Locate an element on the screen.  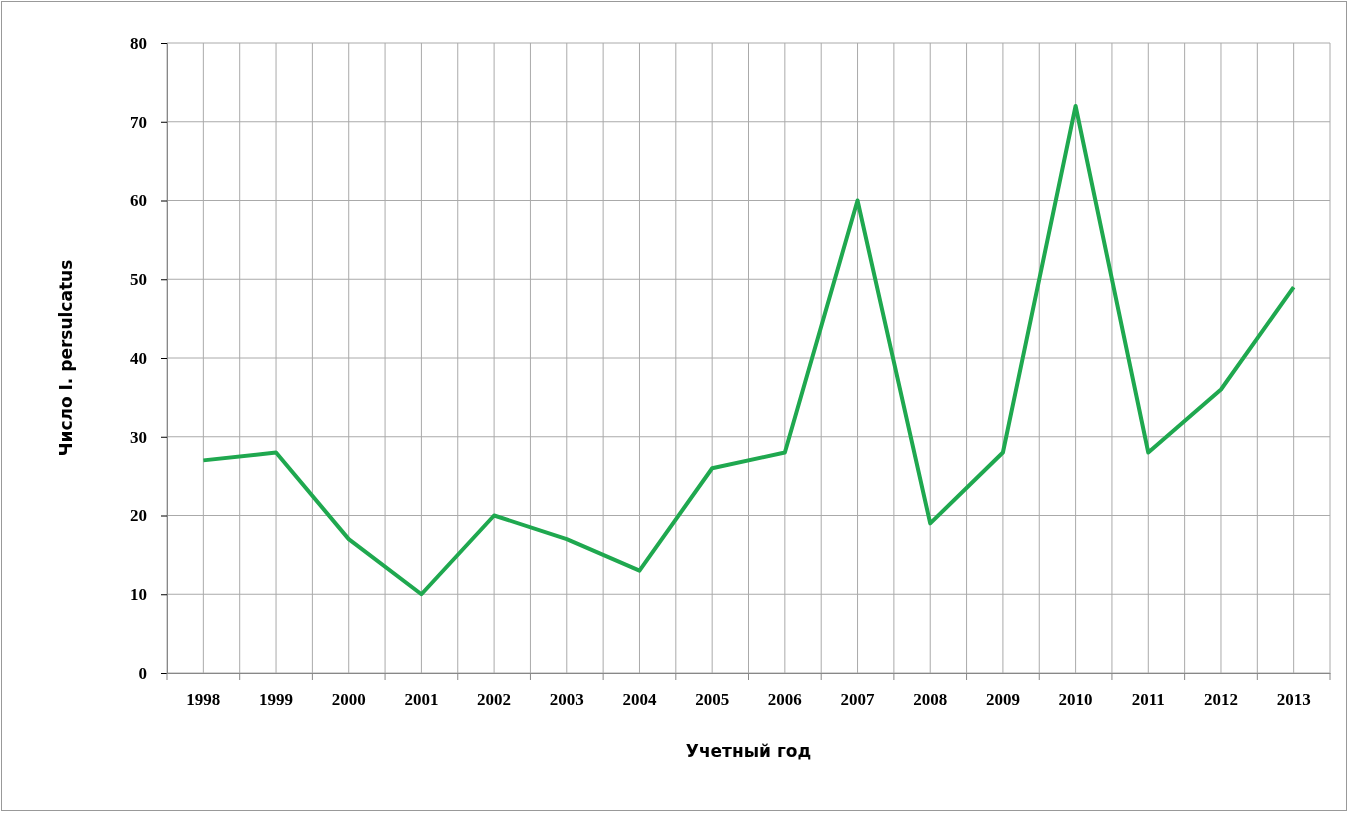
x-tick-label: 2012 is located at coordinates (1220, 700).